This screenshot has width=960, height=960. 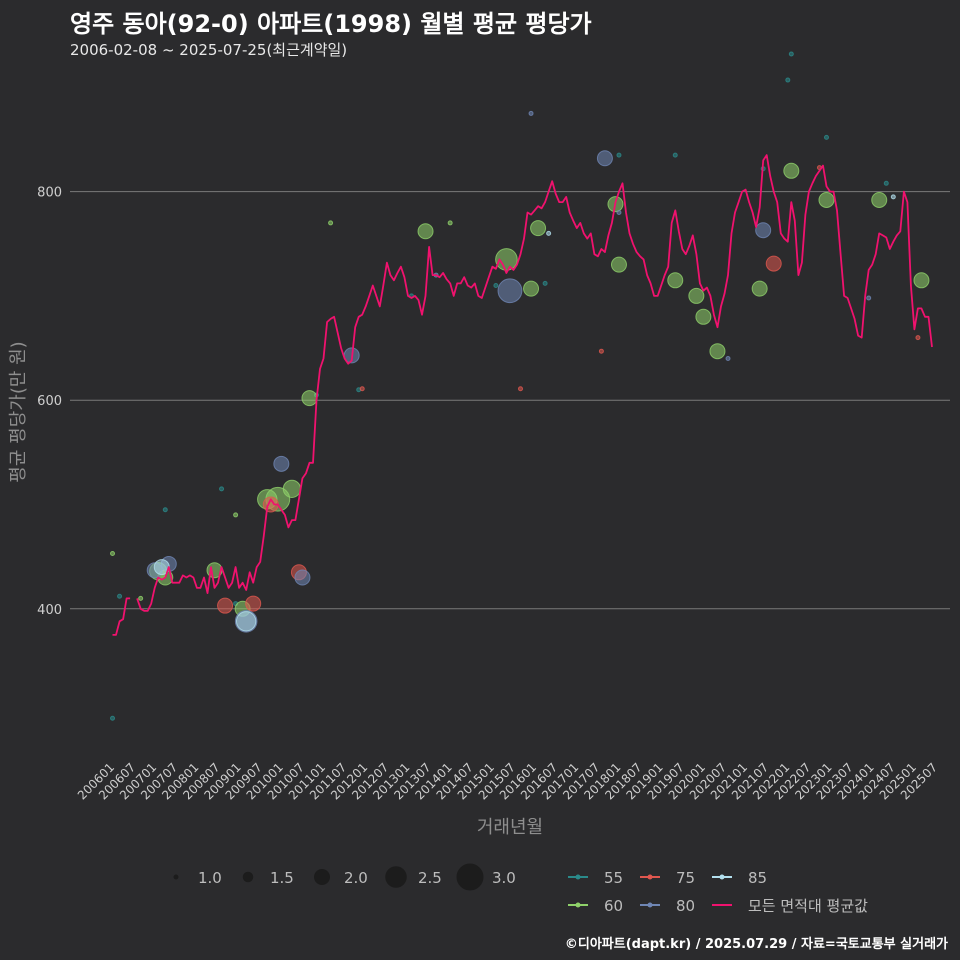 What do you see at coordinates (49, 193) in the screenshot?
I see `y-tick-label: 800` at bounding box center [49, 193].